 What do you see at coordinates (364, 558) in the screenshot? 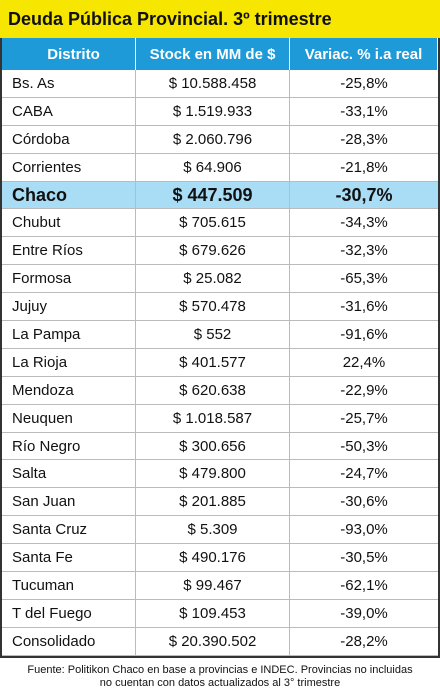
I see `table-cell: -30,5%` at bounding box center [364, 558].